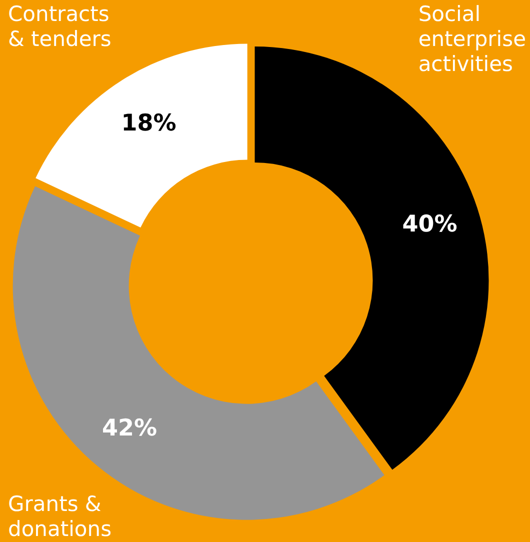 This screenshot has width=530, height=542. What do you see at coordinates (130, 429) in the screenshot?
I see `data-label: 42%` at bounding box center [130, 429].